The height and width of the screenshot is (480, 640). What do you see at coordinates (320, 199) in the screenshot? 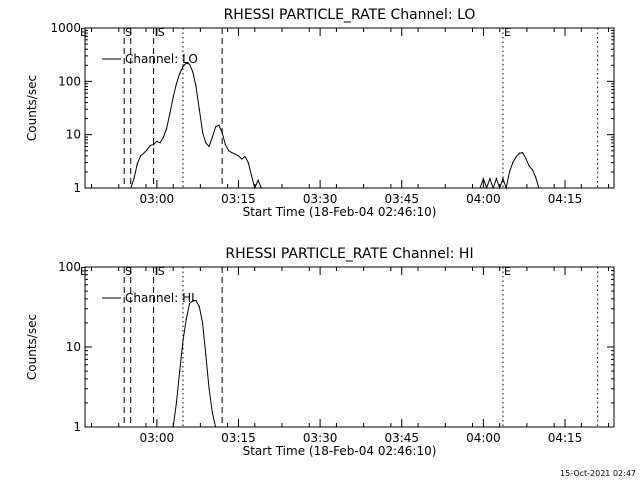
I see `x-tick-label: 03:30` at bounding box center [320, 199].